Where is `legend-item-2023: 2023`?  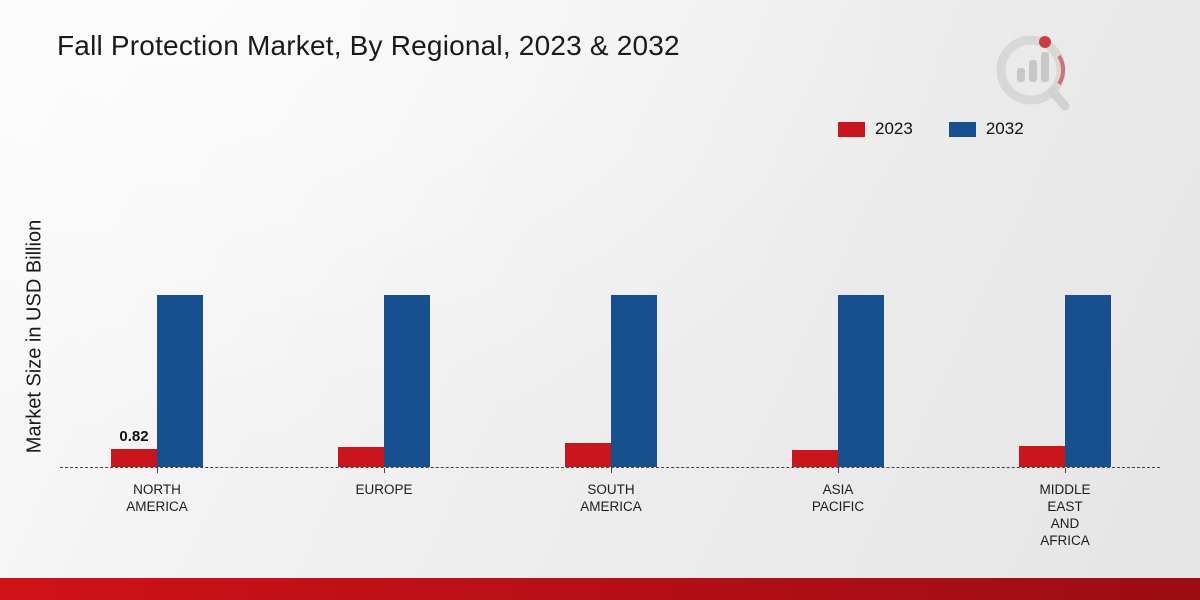 legend-item-2023: 2023 is located at coordinates (875, 129).